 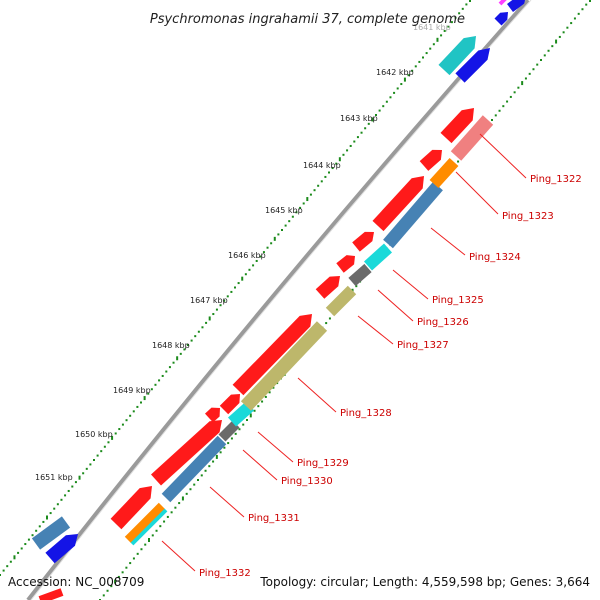 What do you see at coordinates (495, 257) in the screenshot?
I see `gene-label: Ping_1324` at bounding box center [495, 257].